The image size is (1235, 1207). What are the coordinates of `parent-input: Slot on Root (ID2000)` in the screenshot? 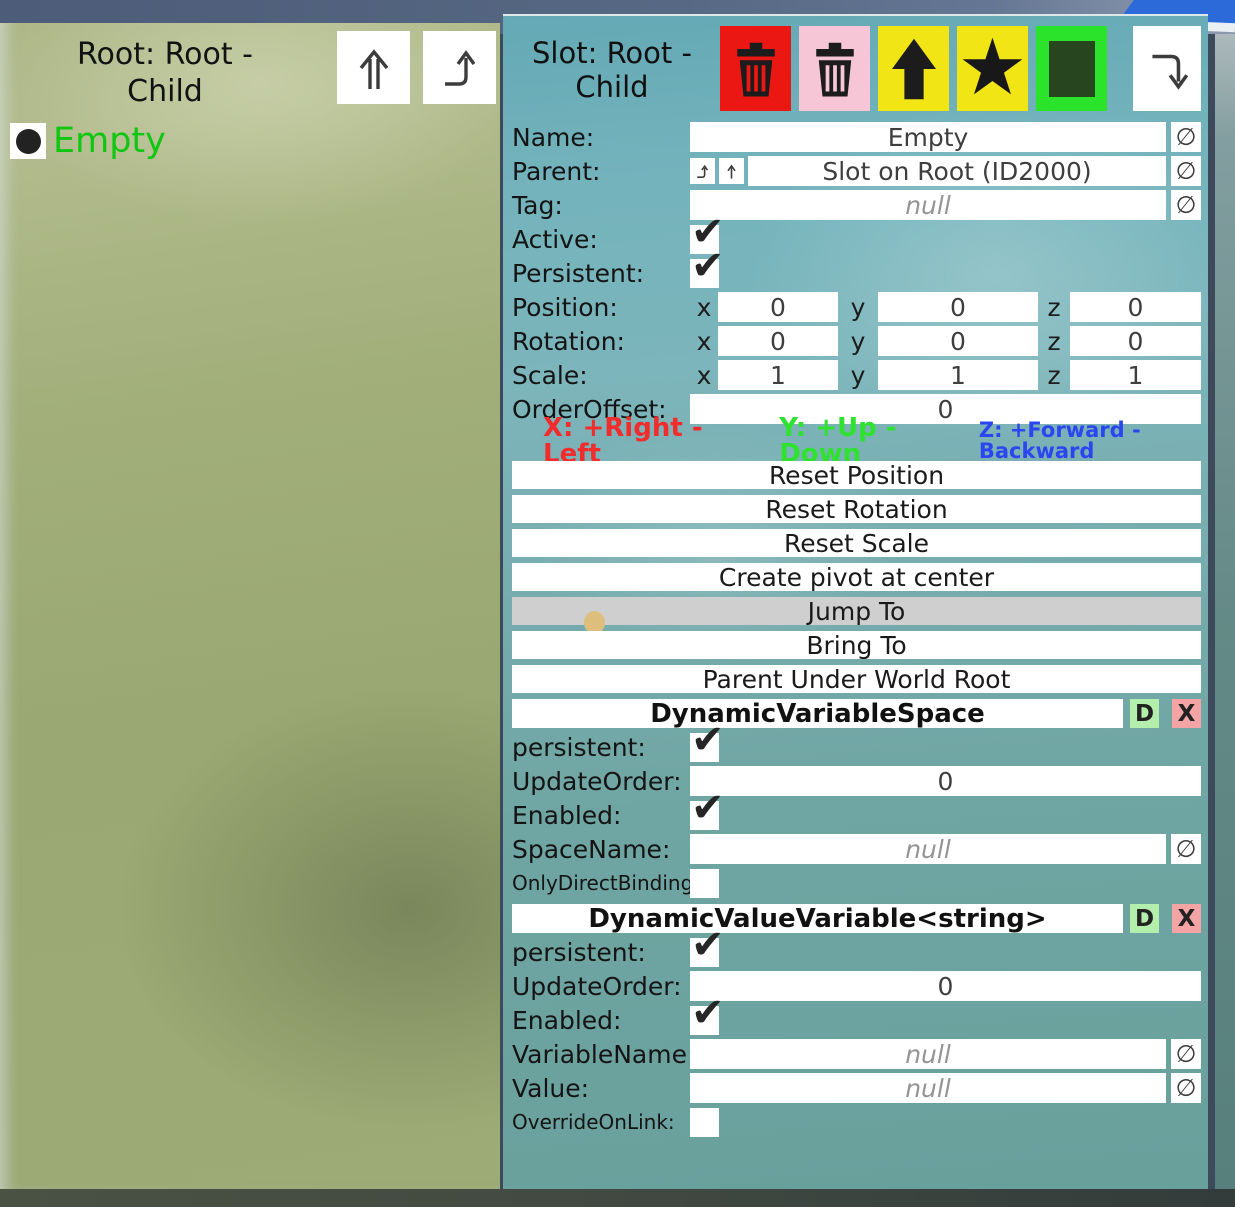 It's located at (957, 171).